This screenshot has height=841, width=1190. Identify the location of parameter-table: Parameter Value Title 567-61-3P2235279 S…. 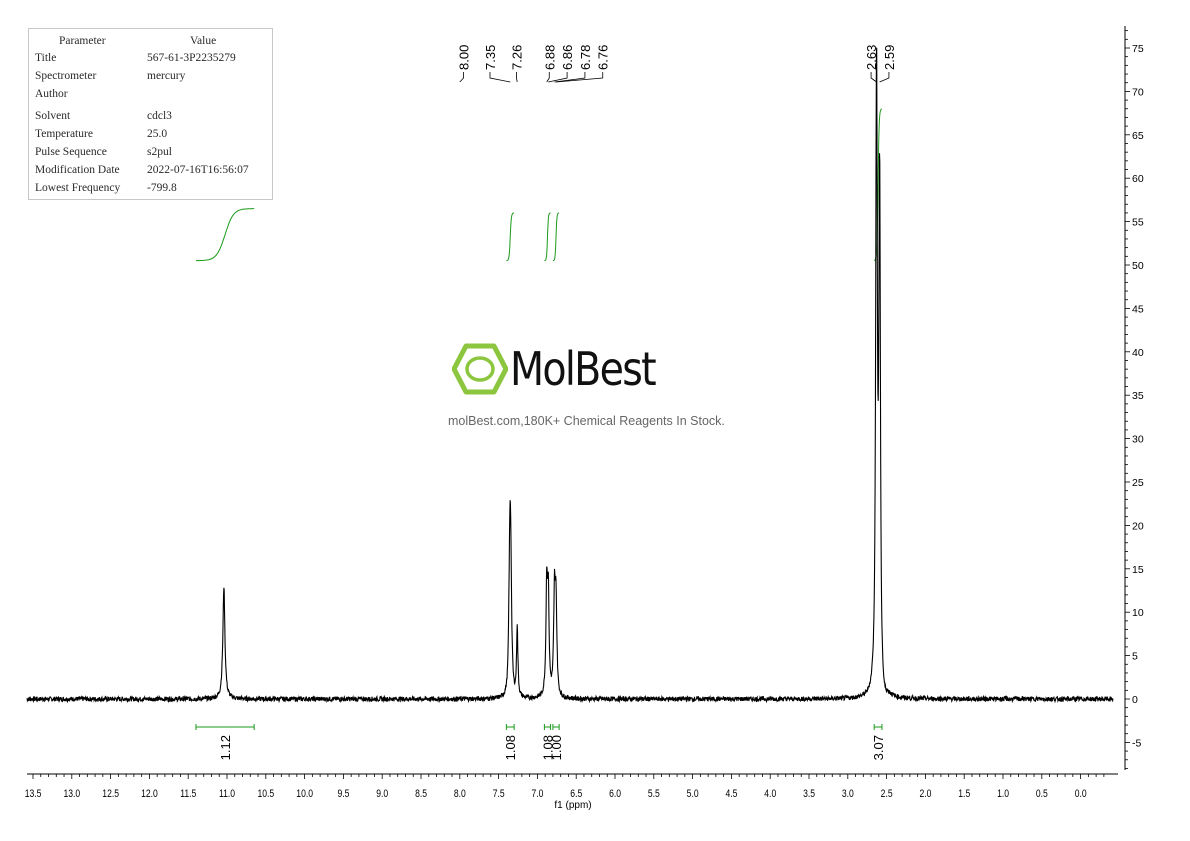
(150, 114).